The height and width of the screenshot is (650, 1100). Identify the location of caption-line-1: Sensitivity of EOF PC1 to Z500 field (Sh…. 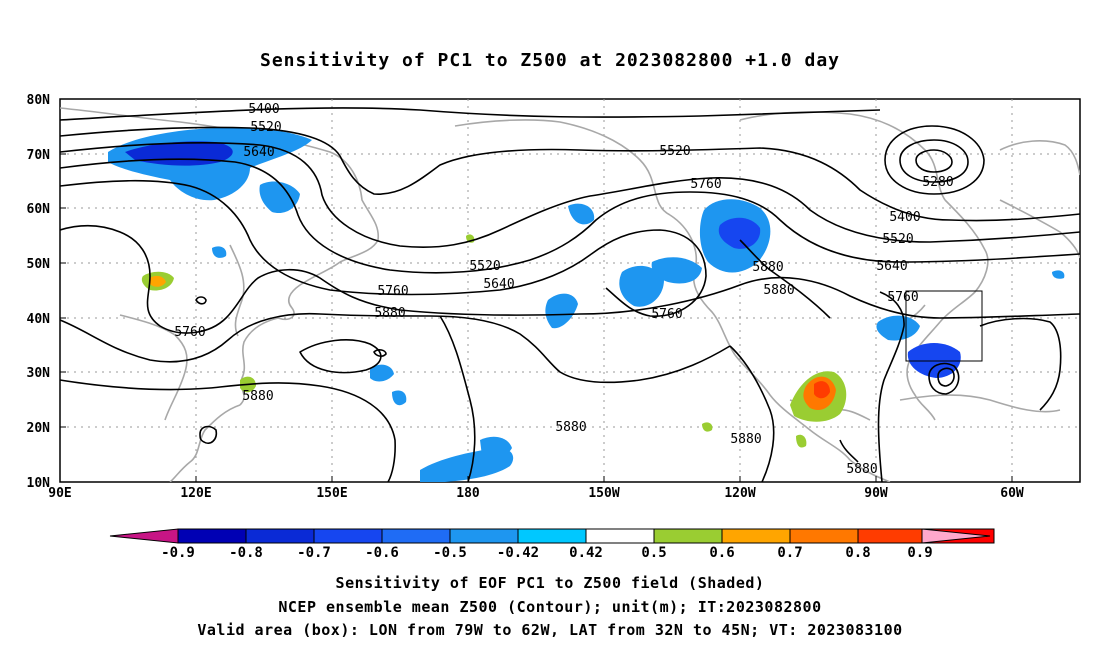
(550, 583).